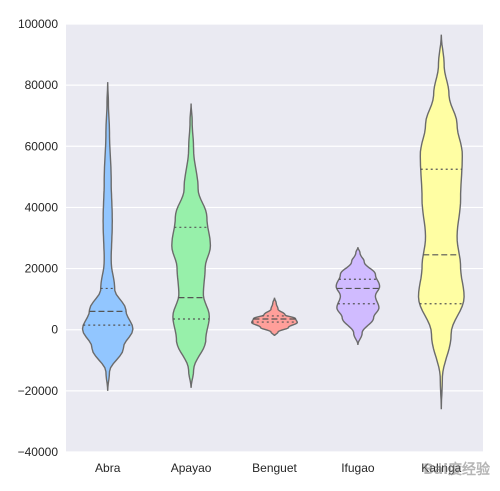  Describe the element at coordinates (38, 24) in the screenshot. I see `y-tick-label: 100000` at that location.